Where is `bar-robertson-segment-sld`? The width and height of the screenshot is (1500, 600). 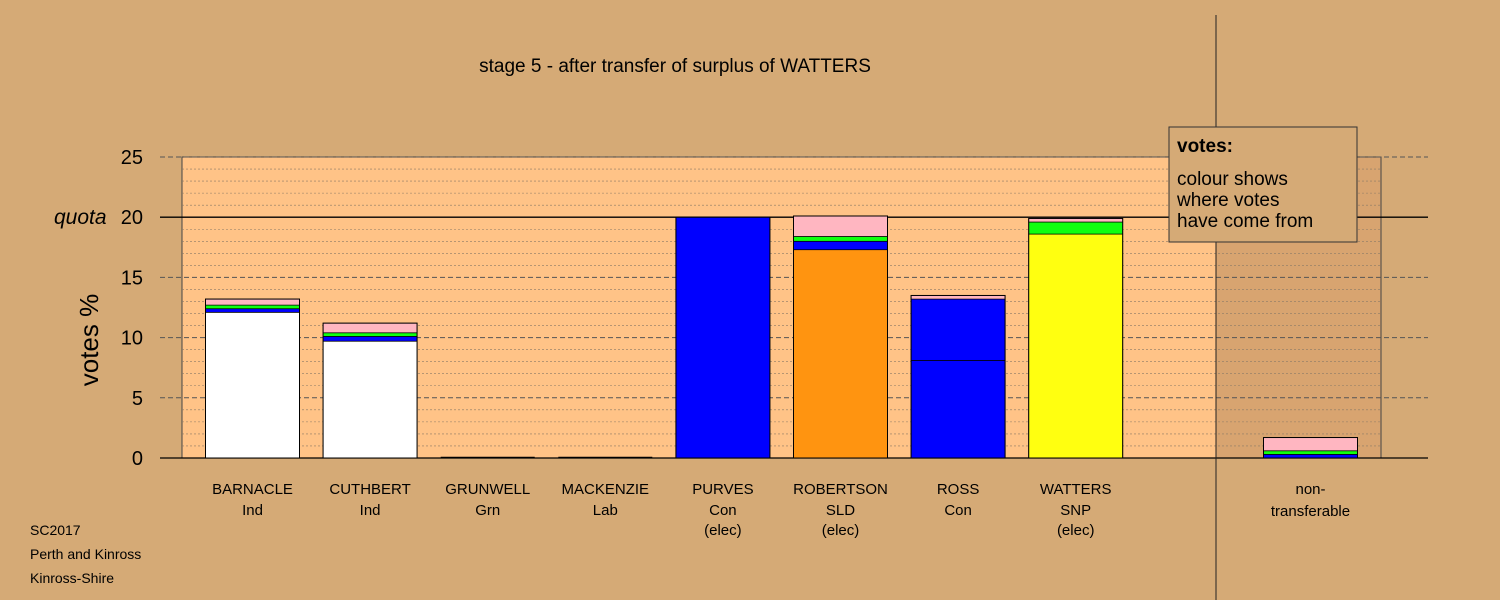
bar-robertson-segment-sld is located at coordinates (840, 354).